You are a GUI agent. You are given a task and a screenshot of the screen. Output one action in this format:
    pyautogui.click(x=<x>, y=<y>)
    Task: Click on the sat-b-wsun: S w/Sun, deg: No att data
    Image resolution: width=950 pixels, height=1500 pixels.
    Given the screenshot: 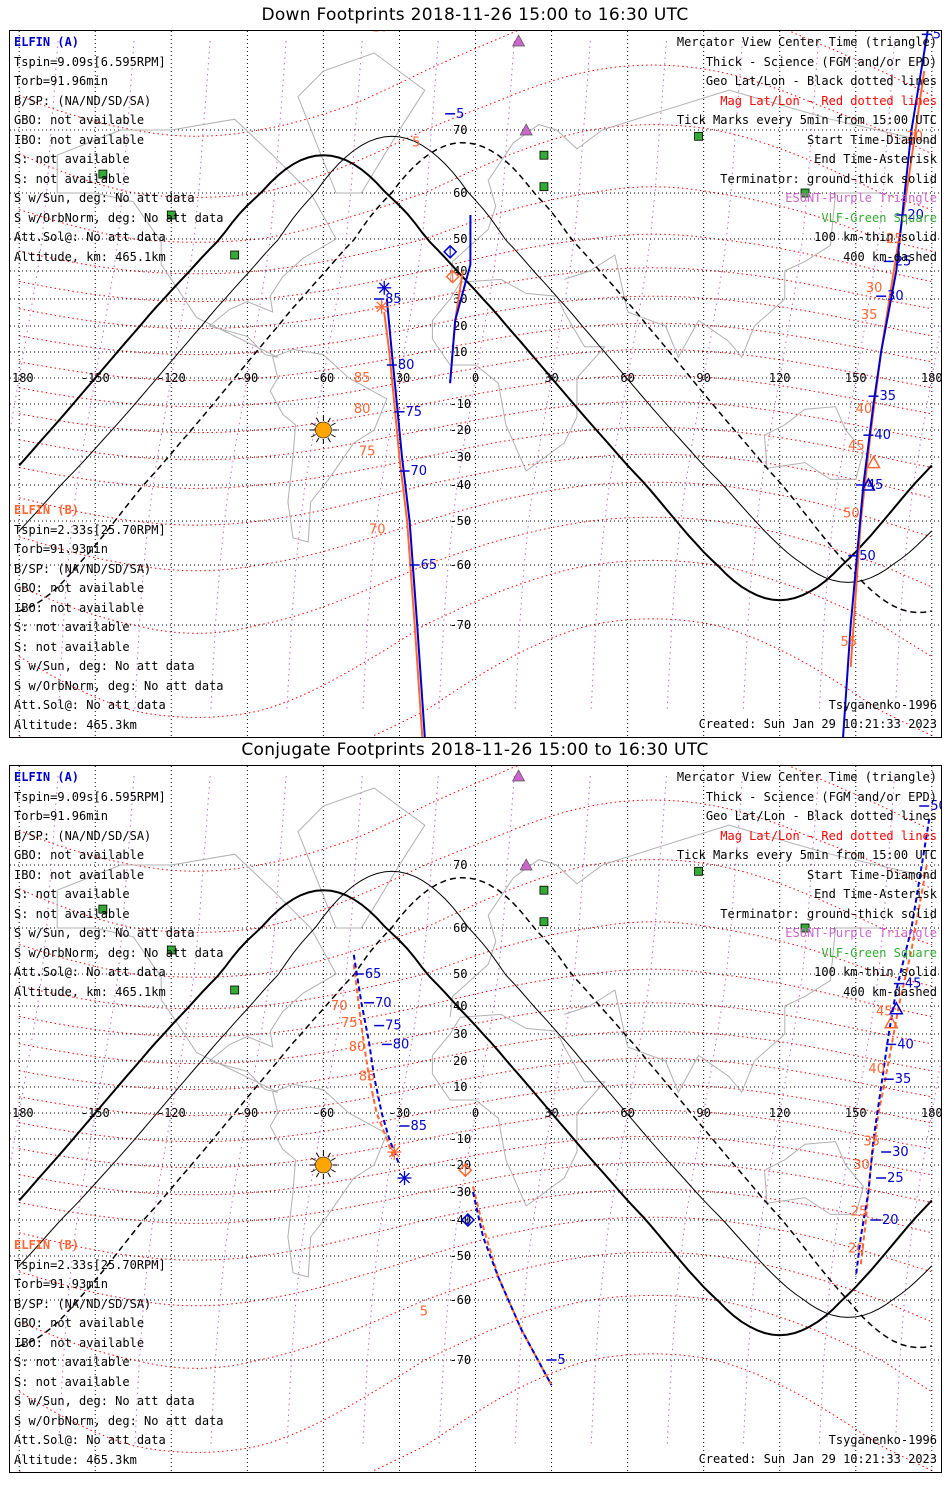 What is the action you would take?
    pyautogui.click(x=104, y=666)
    